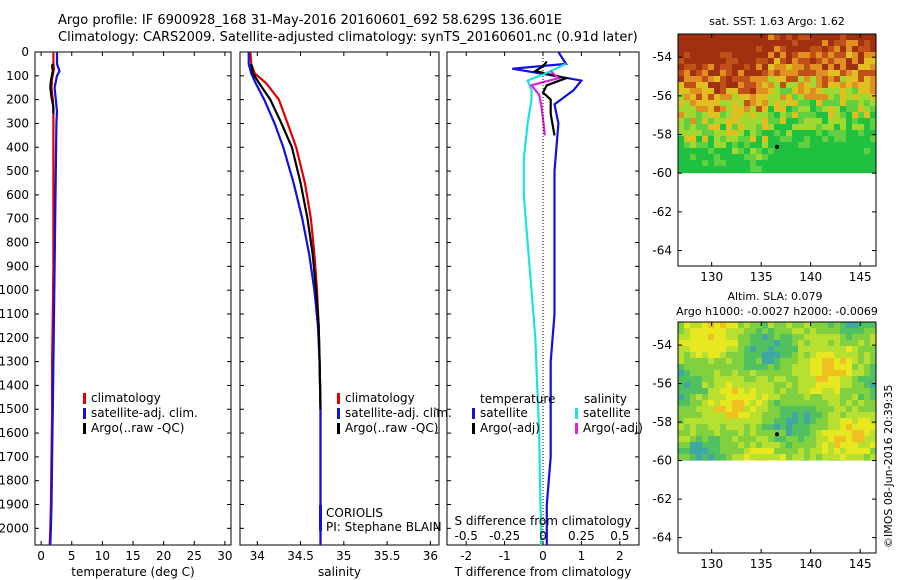 This screenshot has width=900, height=580. Describe the element at coordinates (613, 428) in the screenshot. I see `legend-label-diff-argo-salinity: Argo(-adj)` at that location.